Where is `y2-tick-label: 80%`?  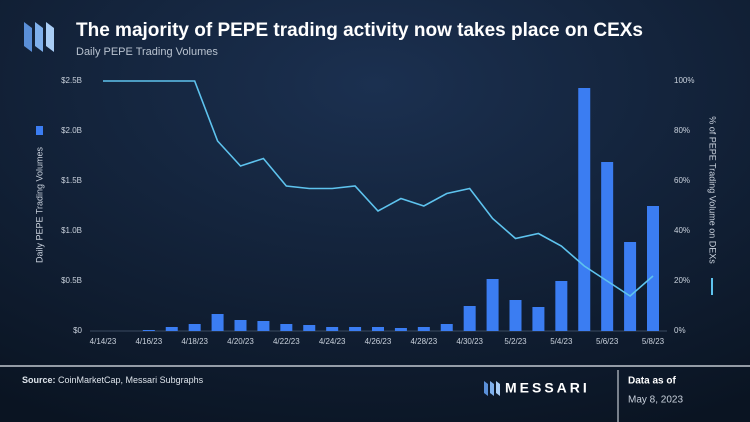 y2-tick-label: 80% is located at coordinates (682, 130).